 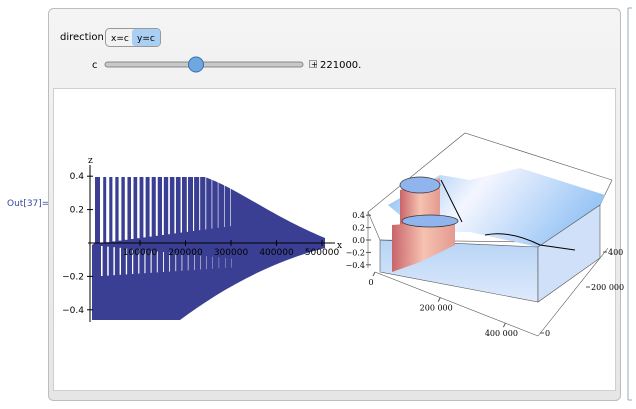 I want to click on slider-label: c, so click(x=95, y=65).